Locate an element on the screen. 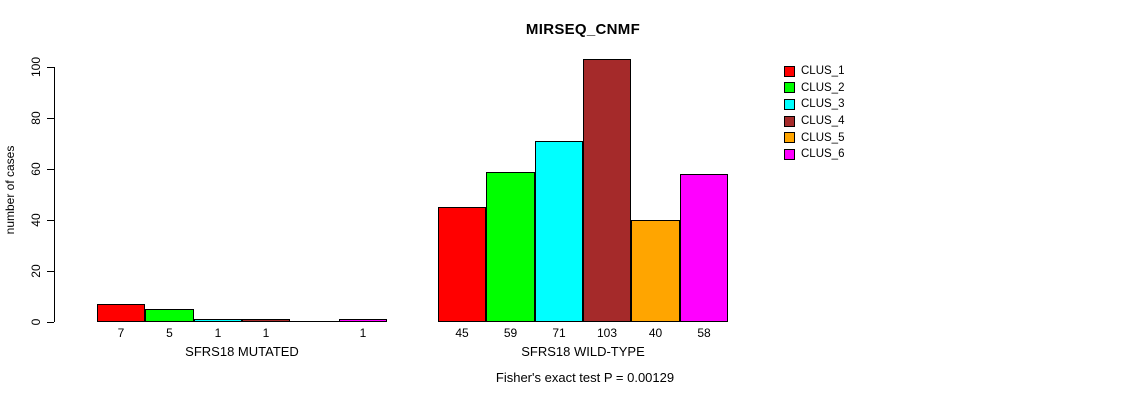 The width and height of the screenshot is (1140, 400). legend-item: CLUS_6 is located at coordinates (814, 154).